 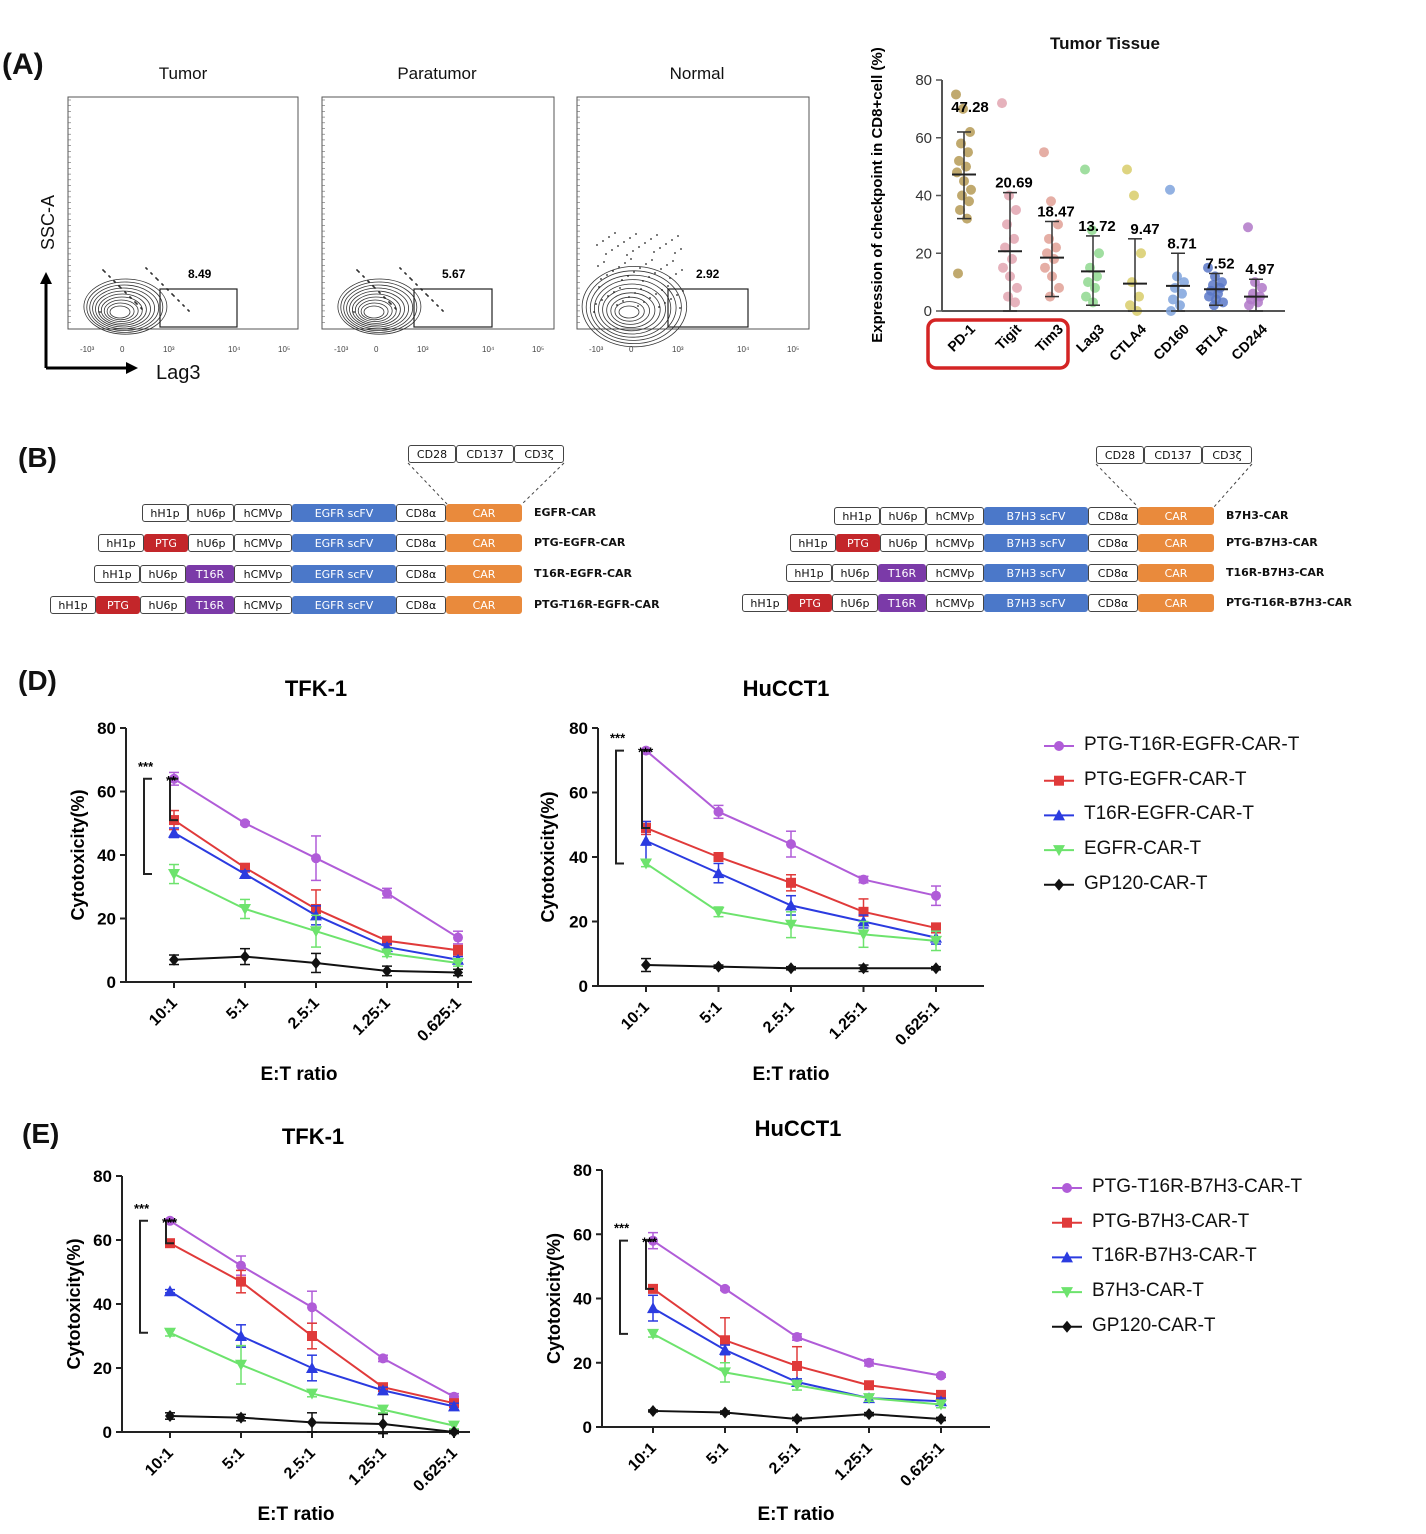 I want to click on dot-mean-label: 7.52, so click(x=1219, y=263).